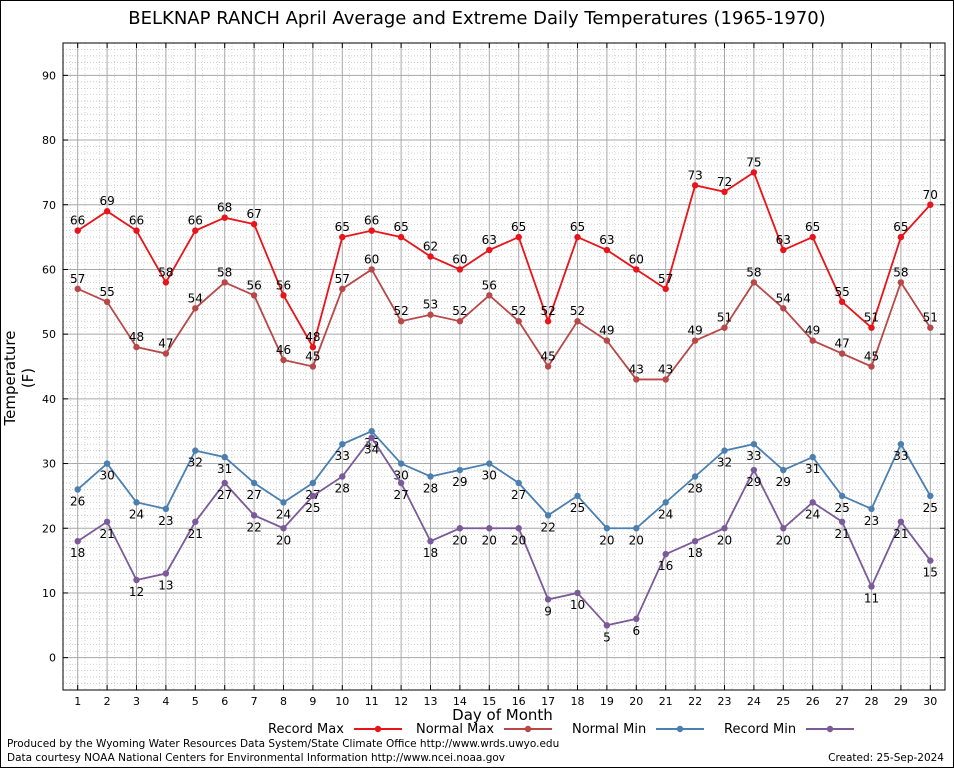  I want to click on data-label: 15, so click(930, 573).